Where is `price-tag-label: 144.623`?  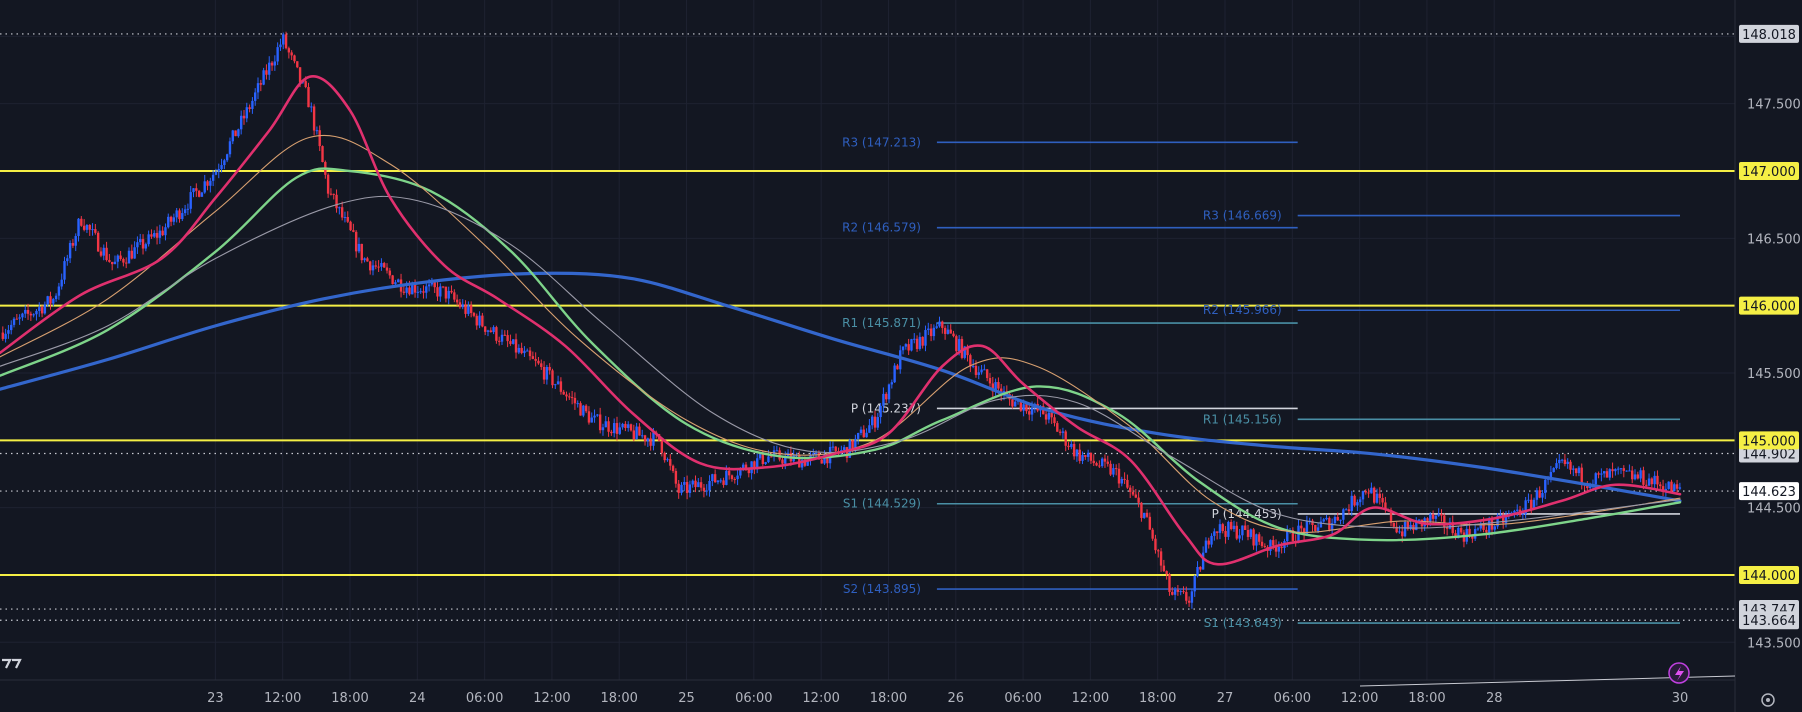
price-tag-label: 144.623 is located at coordinates (1769, 492).